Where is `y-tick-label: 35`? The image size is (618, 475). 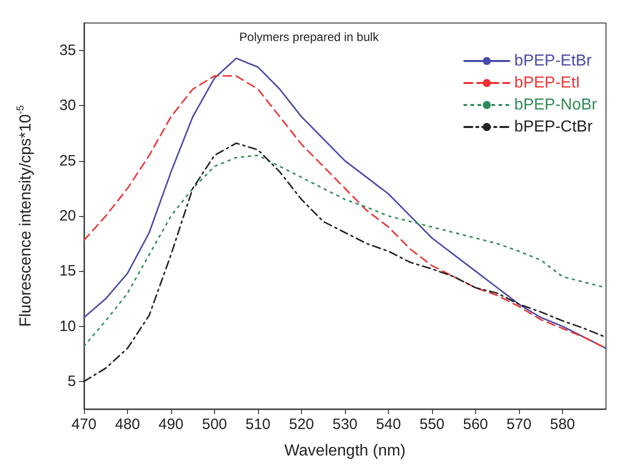 y-tick-label: 35 is located at coordinates (67, 51).